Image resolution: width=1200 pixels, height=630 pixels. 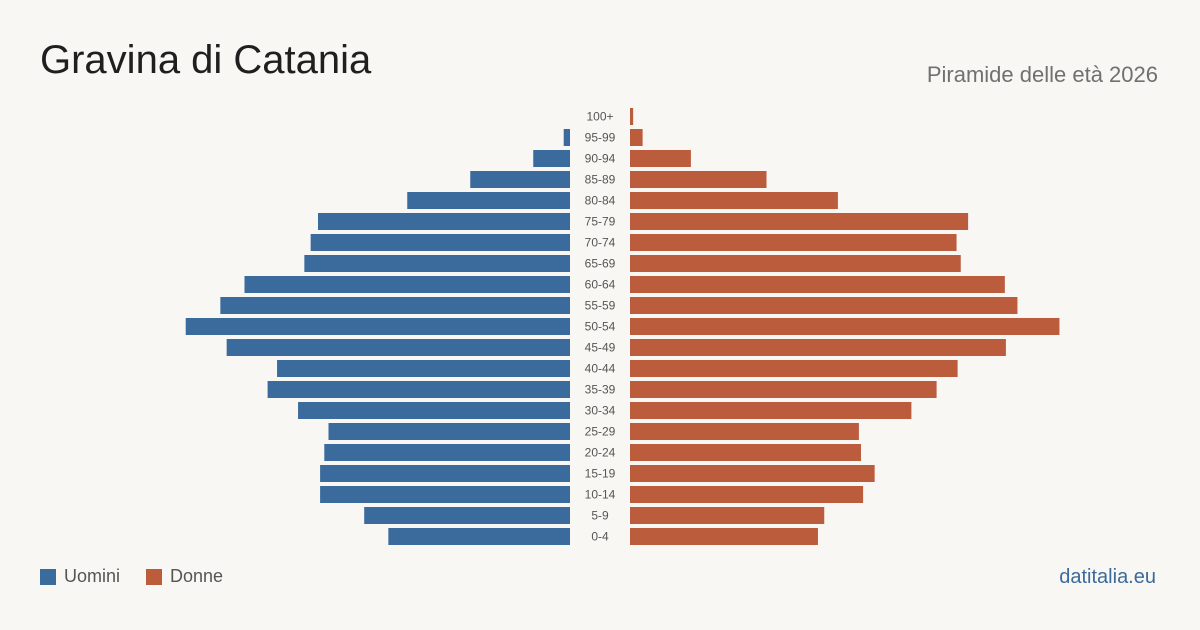 I want to click on legend-swatch-women, so click(x=154, y=576).